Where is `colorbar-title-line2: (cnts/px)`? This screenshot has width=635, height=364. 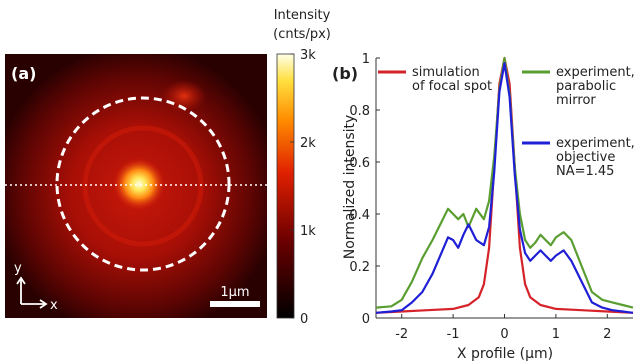 colorbar-title-line2: (cnts/px) is located at coordinates (302, 34).